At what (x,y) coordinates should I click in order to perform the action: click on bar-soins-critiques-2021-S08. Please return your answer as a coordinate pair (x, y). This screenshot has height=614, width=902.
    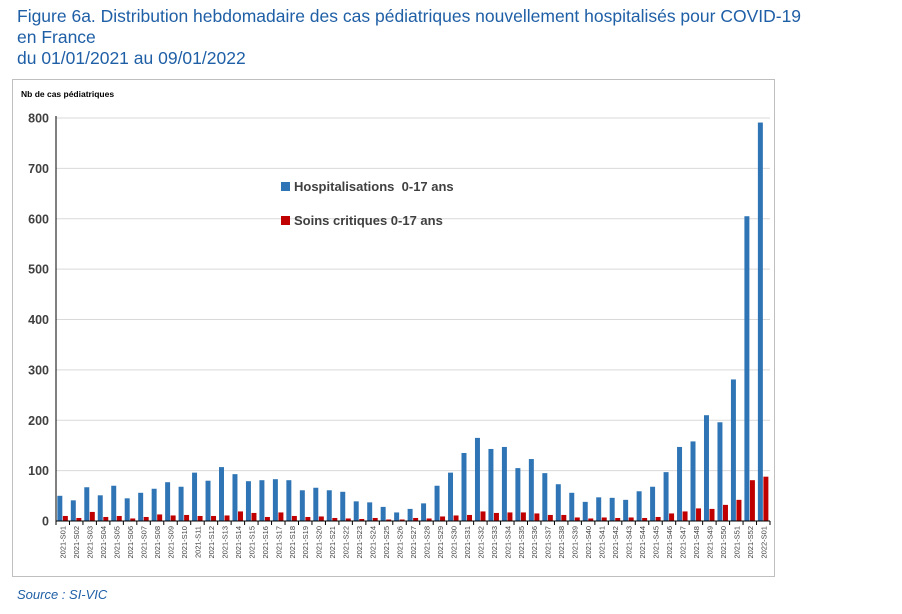
    Looking at the image, I should click on (160, 517).